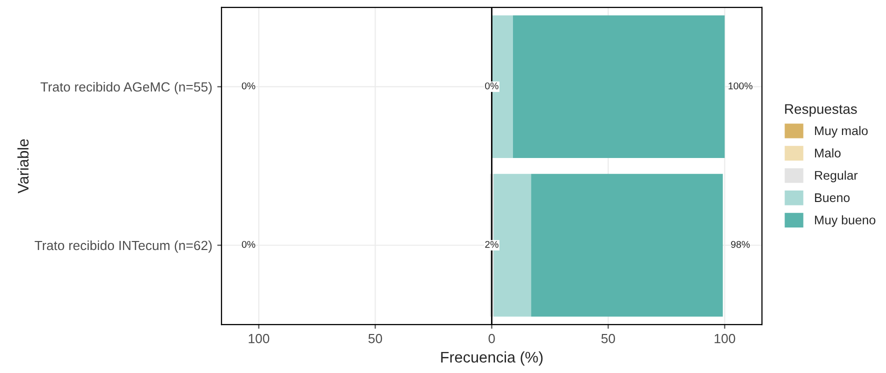  I want to click on legend-label: Muy bueno, so click(845, 221).